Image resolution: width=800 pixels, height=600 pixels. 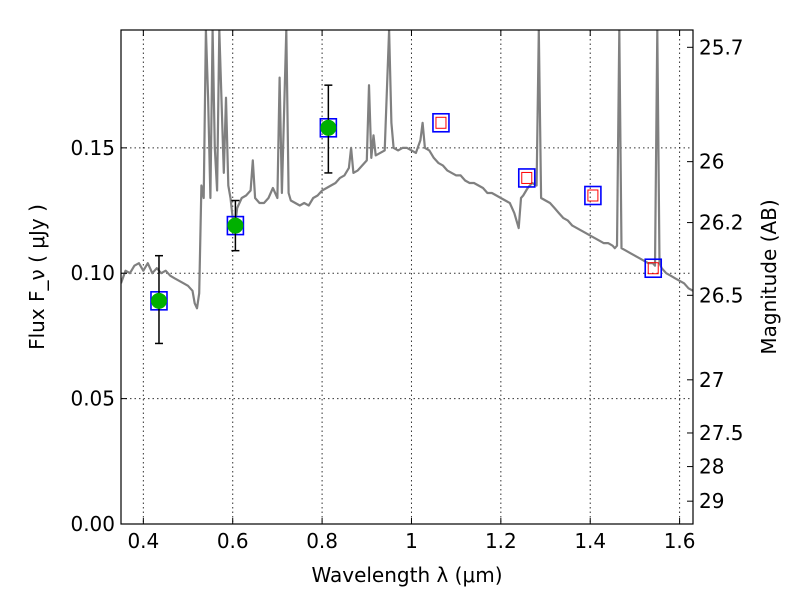 What do you see at coordinates (590, 541) in the screenshot?
I see `x-tick-label: 1.4` at bounding box center [590, 541].